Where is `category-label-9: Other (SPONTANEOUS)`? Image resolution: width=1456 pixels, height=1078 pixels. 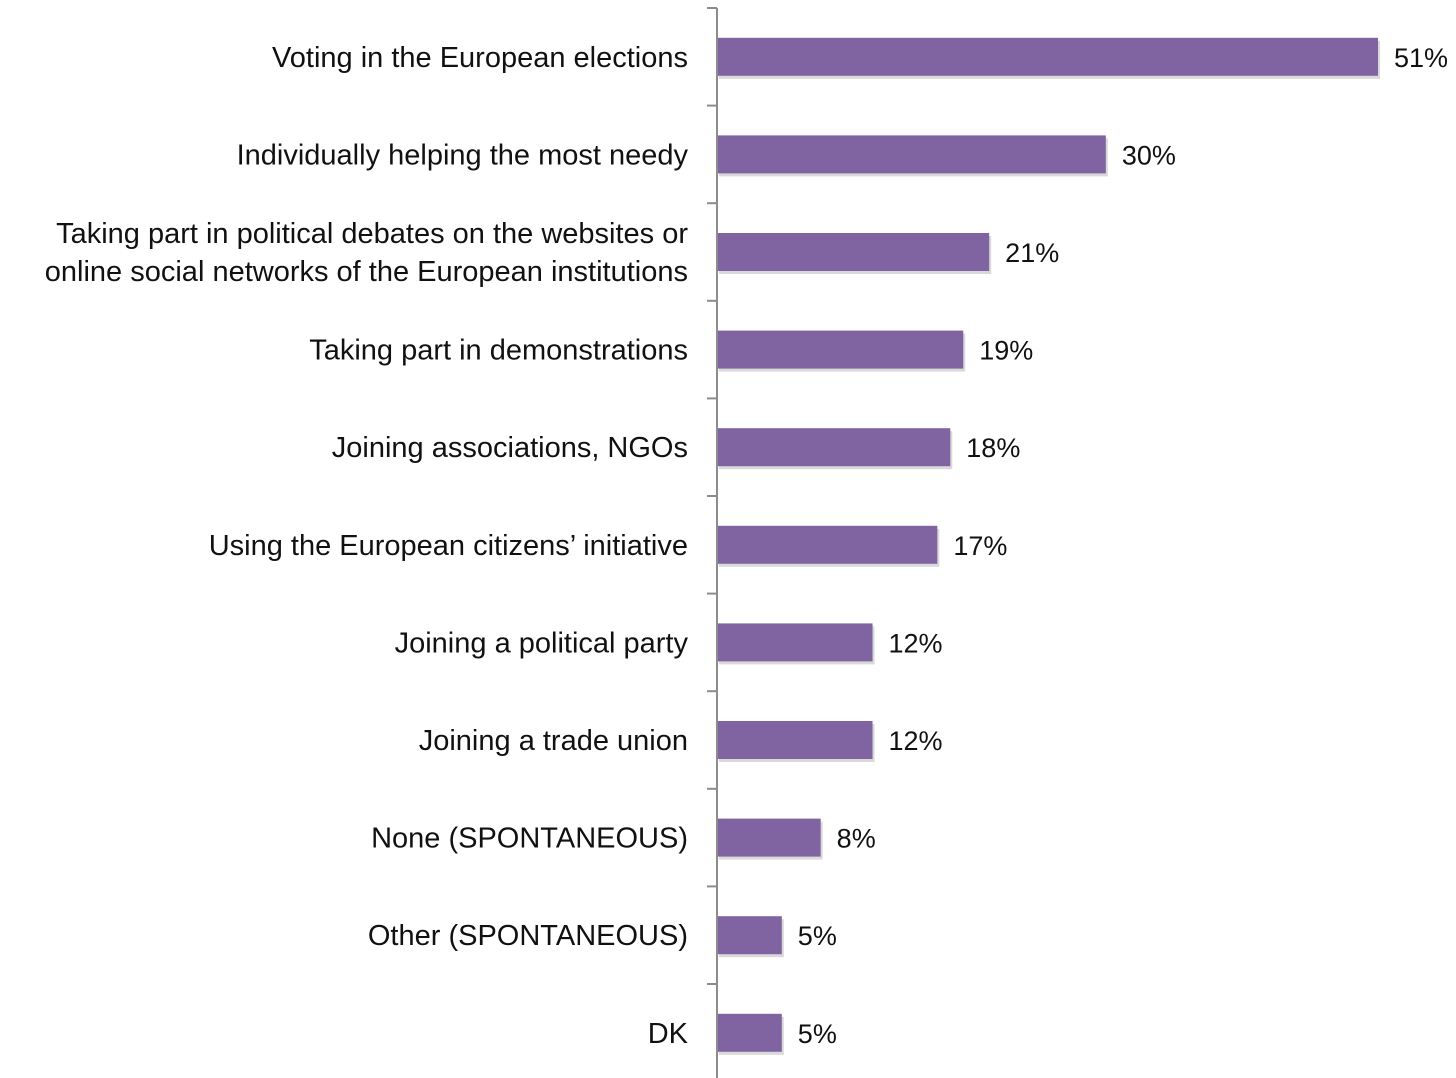 category-label-9: Other (SPONTANEOUS) is located at coordinates (528, 936).